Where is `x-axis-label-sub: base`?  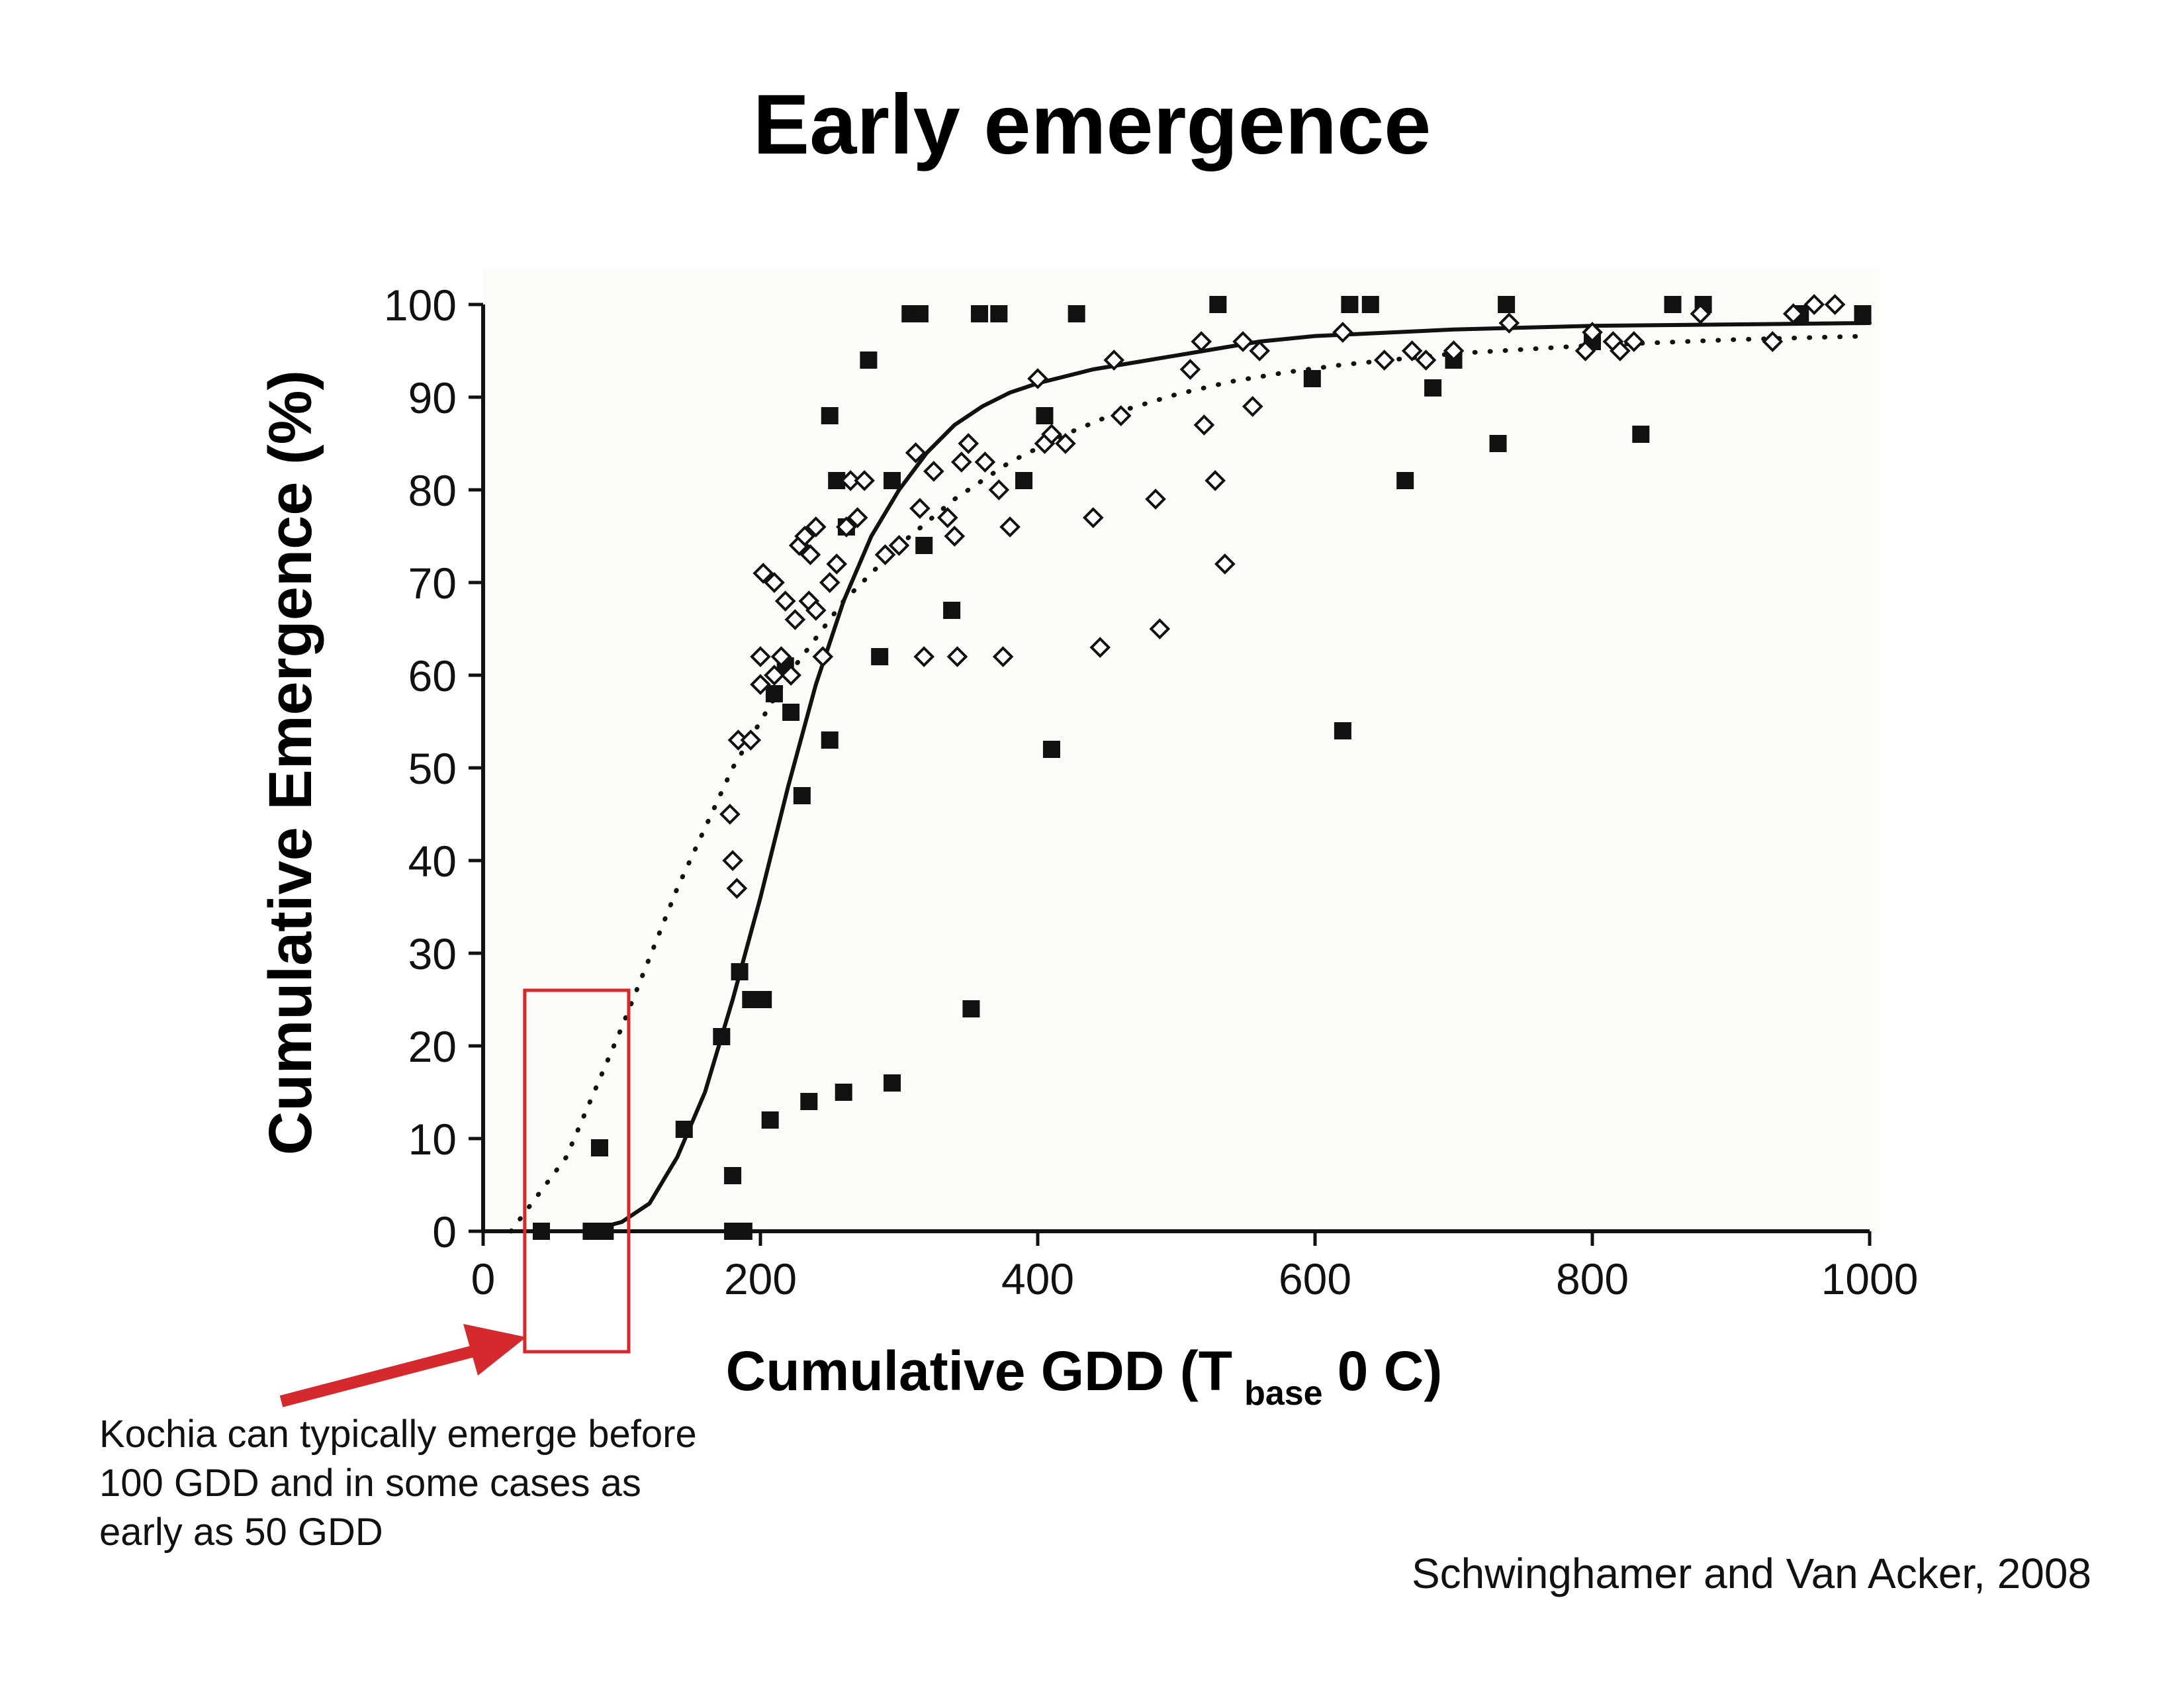
x-axis-label-sub: base is located at coordinates (1283, 1393).